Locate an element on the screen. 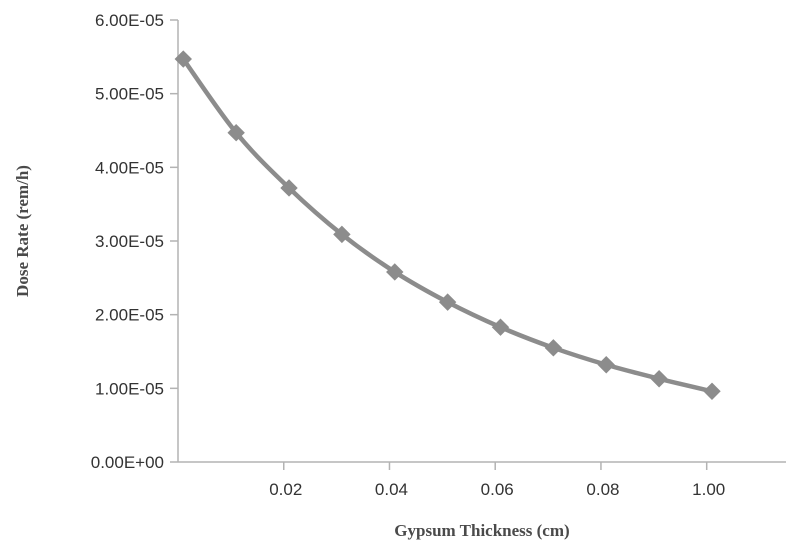 This screenshot has width=790, height=550. y-axis-title: Dose Rate (rem/h) is located at coordinates (22, 231).